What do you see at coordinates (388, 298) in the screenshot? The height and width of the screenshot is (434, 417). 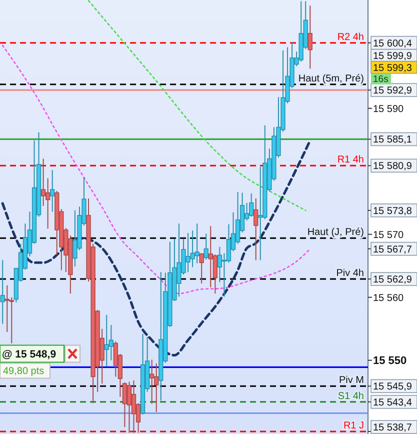 I see `y-tick-label: 15 560` at bounding box center [388, 298].